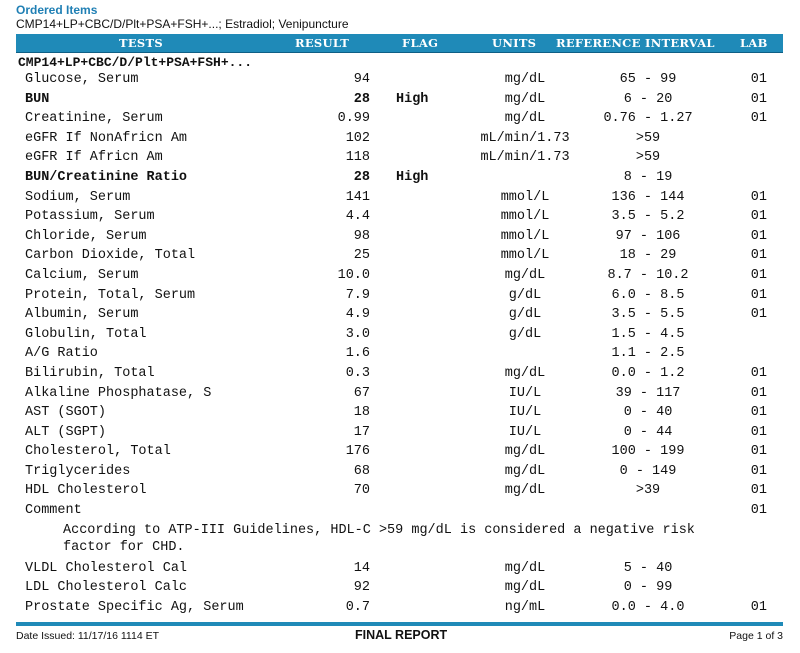 The height and width of the screenshot is (653, 800). What do you see at coordinates (106, 177) in the screenshot?
I see `test-name: BUN/Creatinine Ratio` at bounding box center [106, 177].